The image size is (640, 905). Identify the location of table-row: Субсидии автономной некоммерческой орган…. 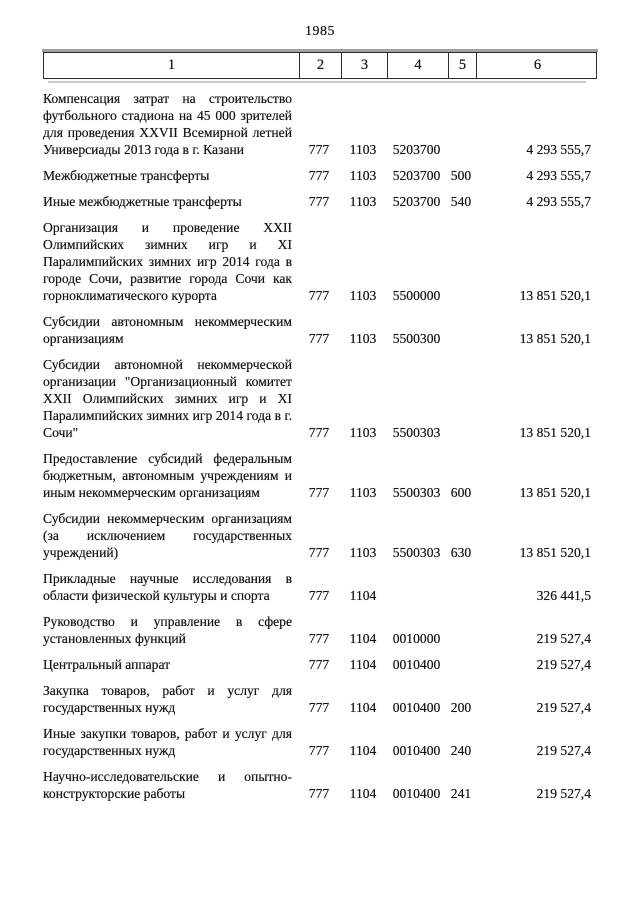
(320, 398).